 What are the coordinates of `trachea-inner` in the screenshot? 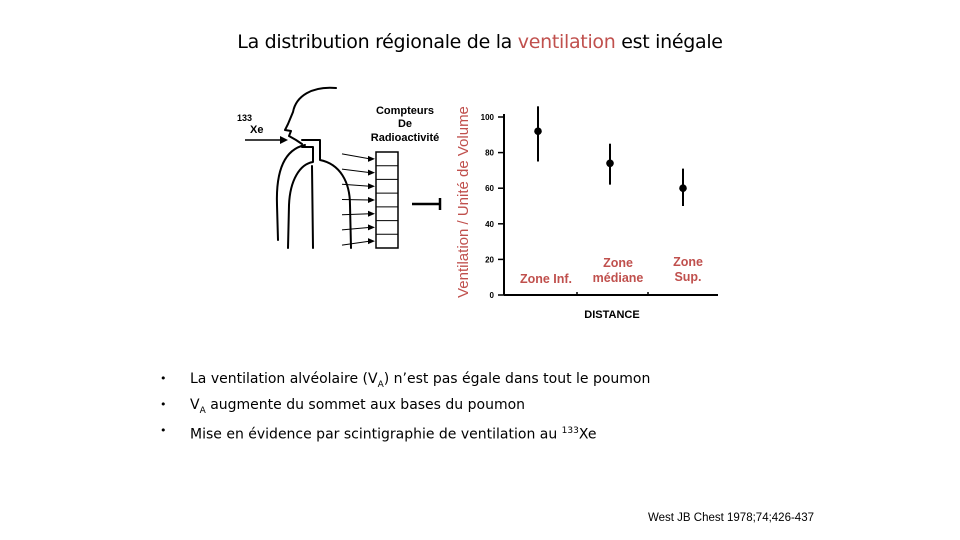 It's located at (300, 197).